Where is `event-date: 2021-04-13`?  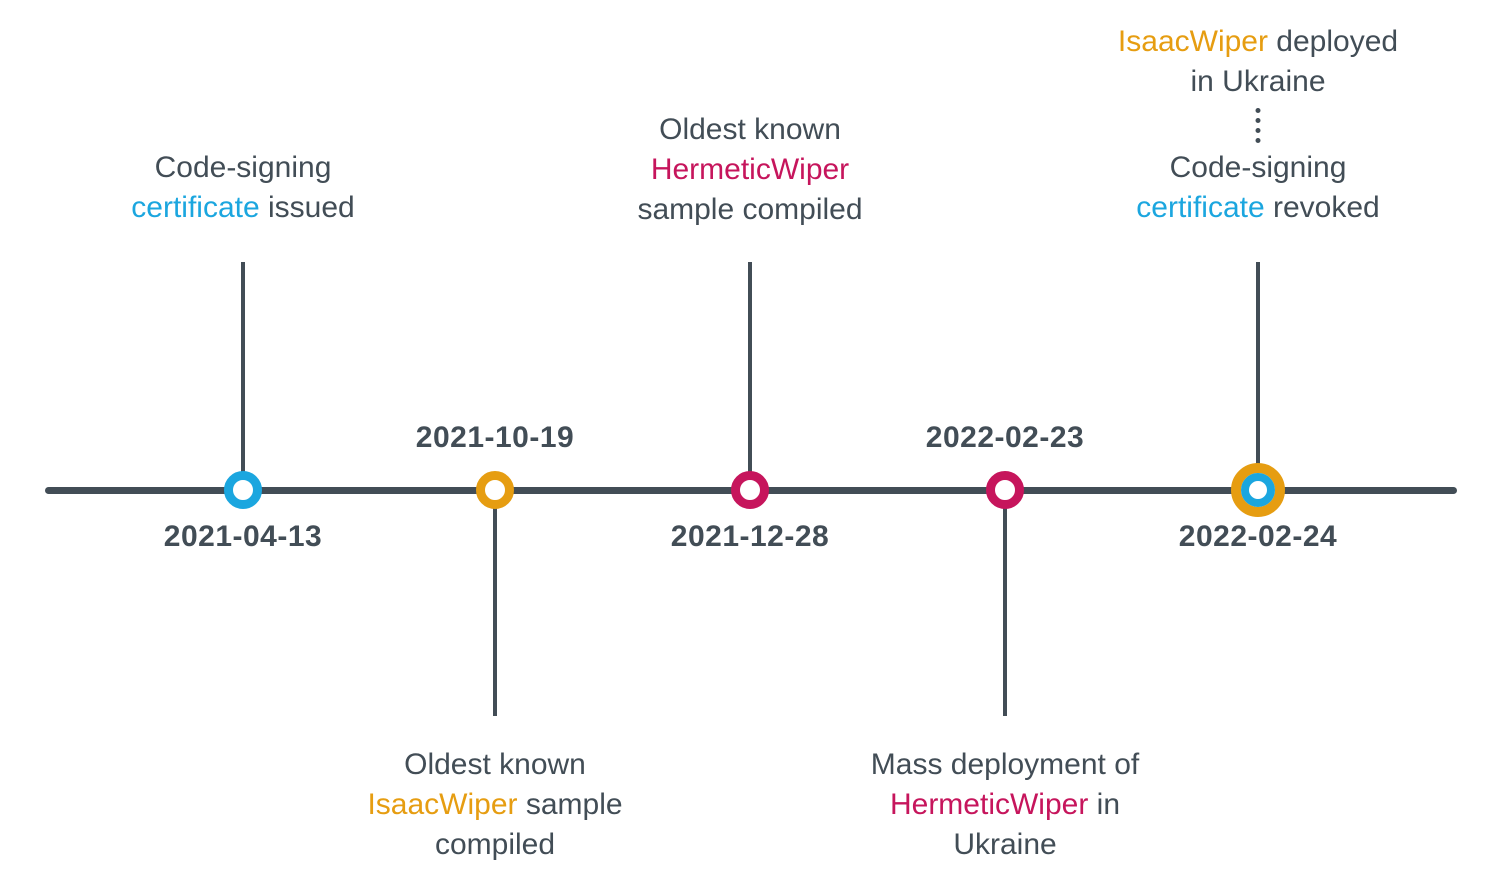 event-date: 2021-04-13 is located at coordinates (243, 536).